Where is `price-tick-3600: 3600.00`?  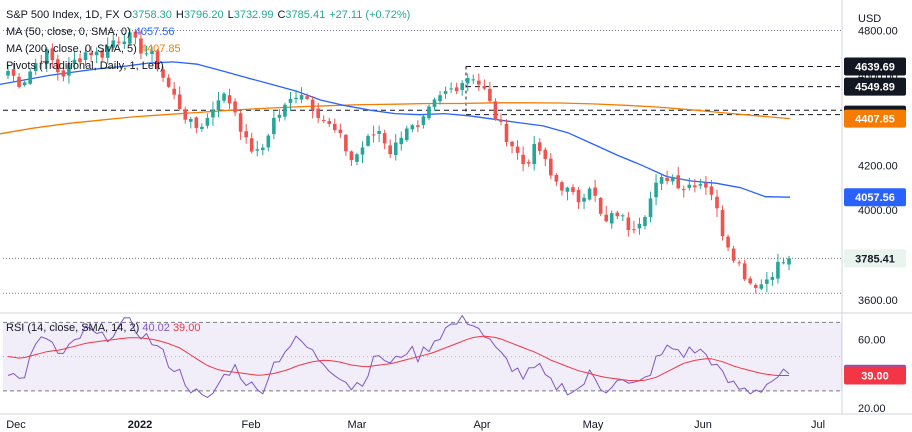 price-tick-3600: 3600.00 is located at coordinates (878, 301).